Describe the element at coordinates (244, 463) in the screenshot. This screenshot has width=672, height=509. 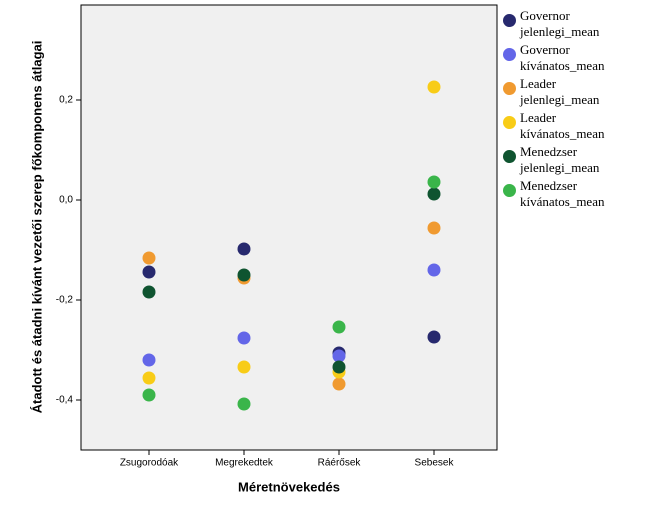
I see `x-tick-label: Megrekedtek` at that location.